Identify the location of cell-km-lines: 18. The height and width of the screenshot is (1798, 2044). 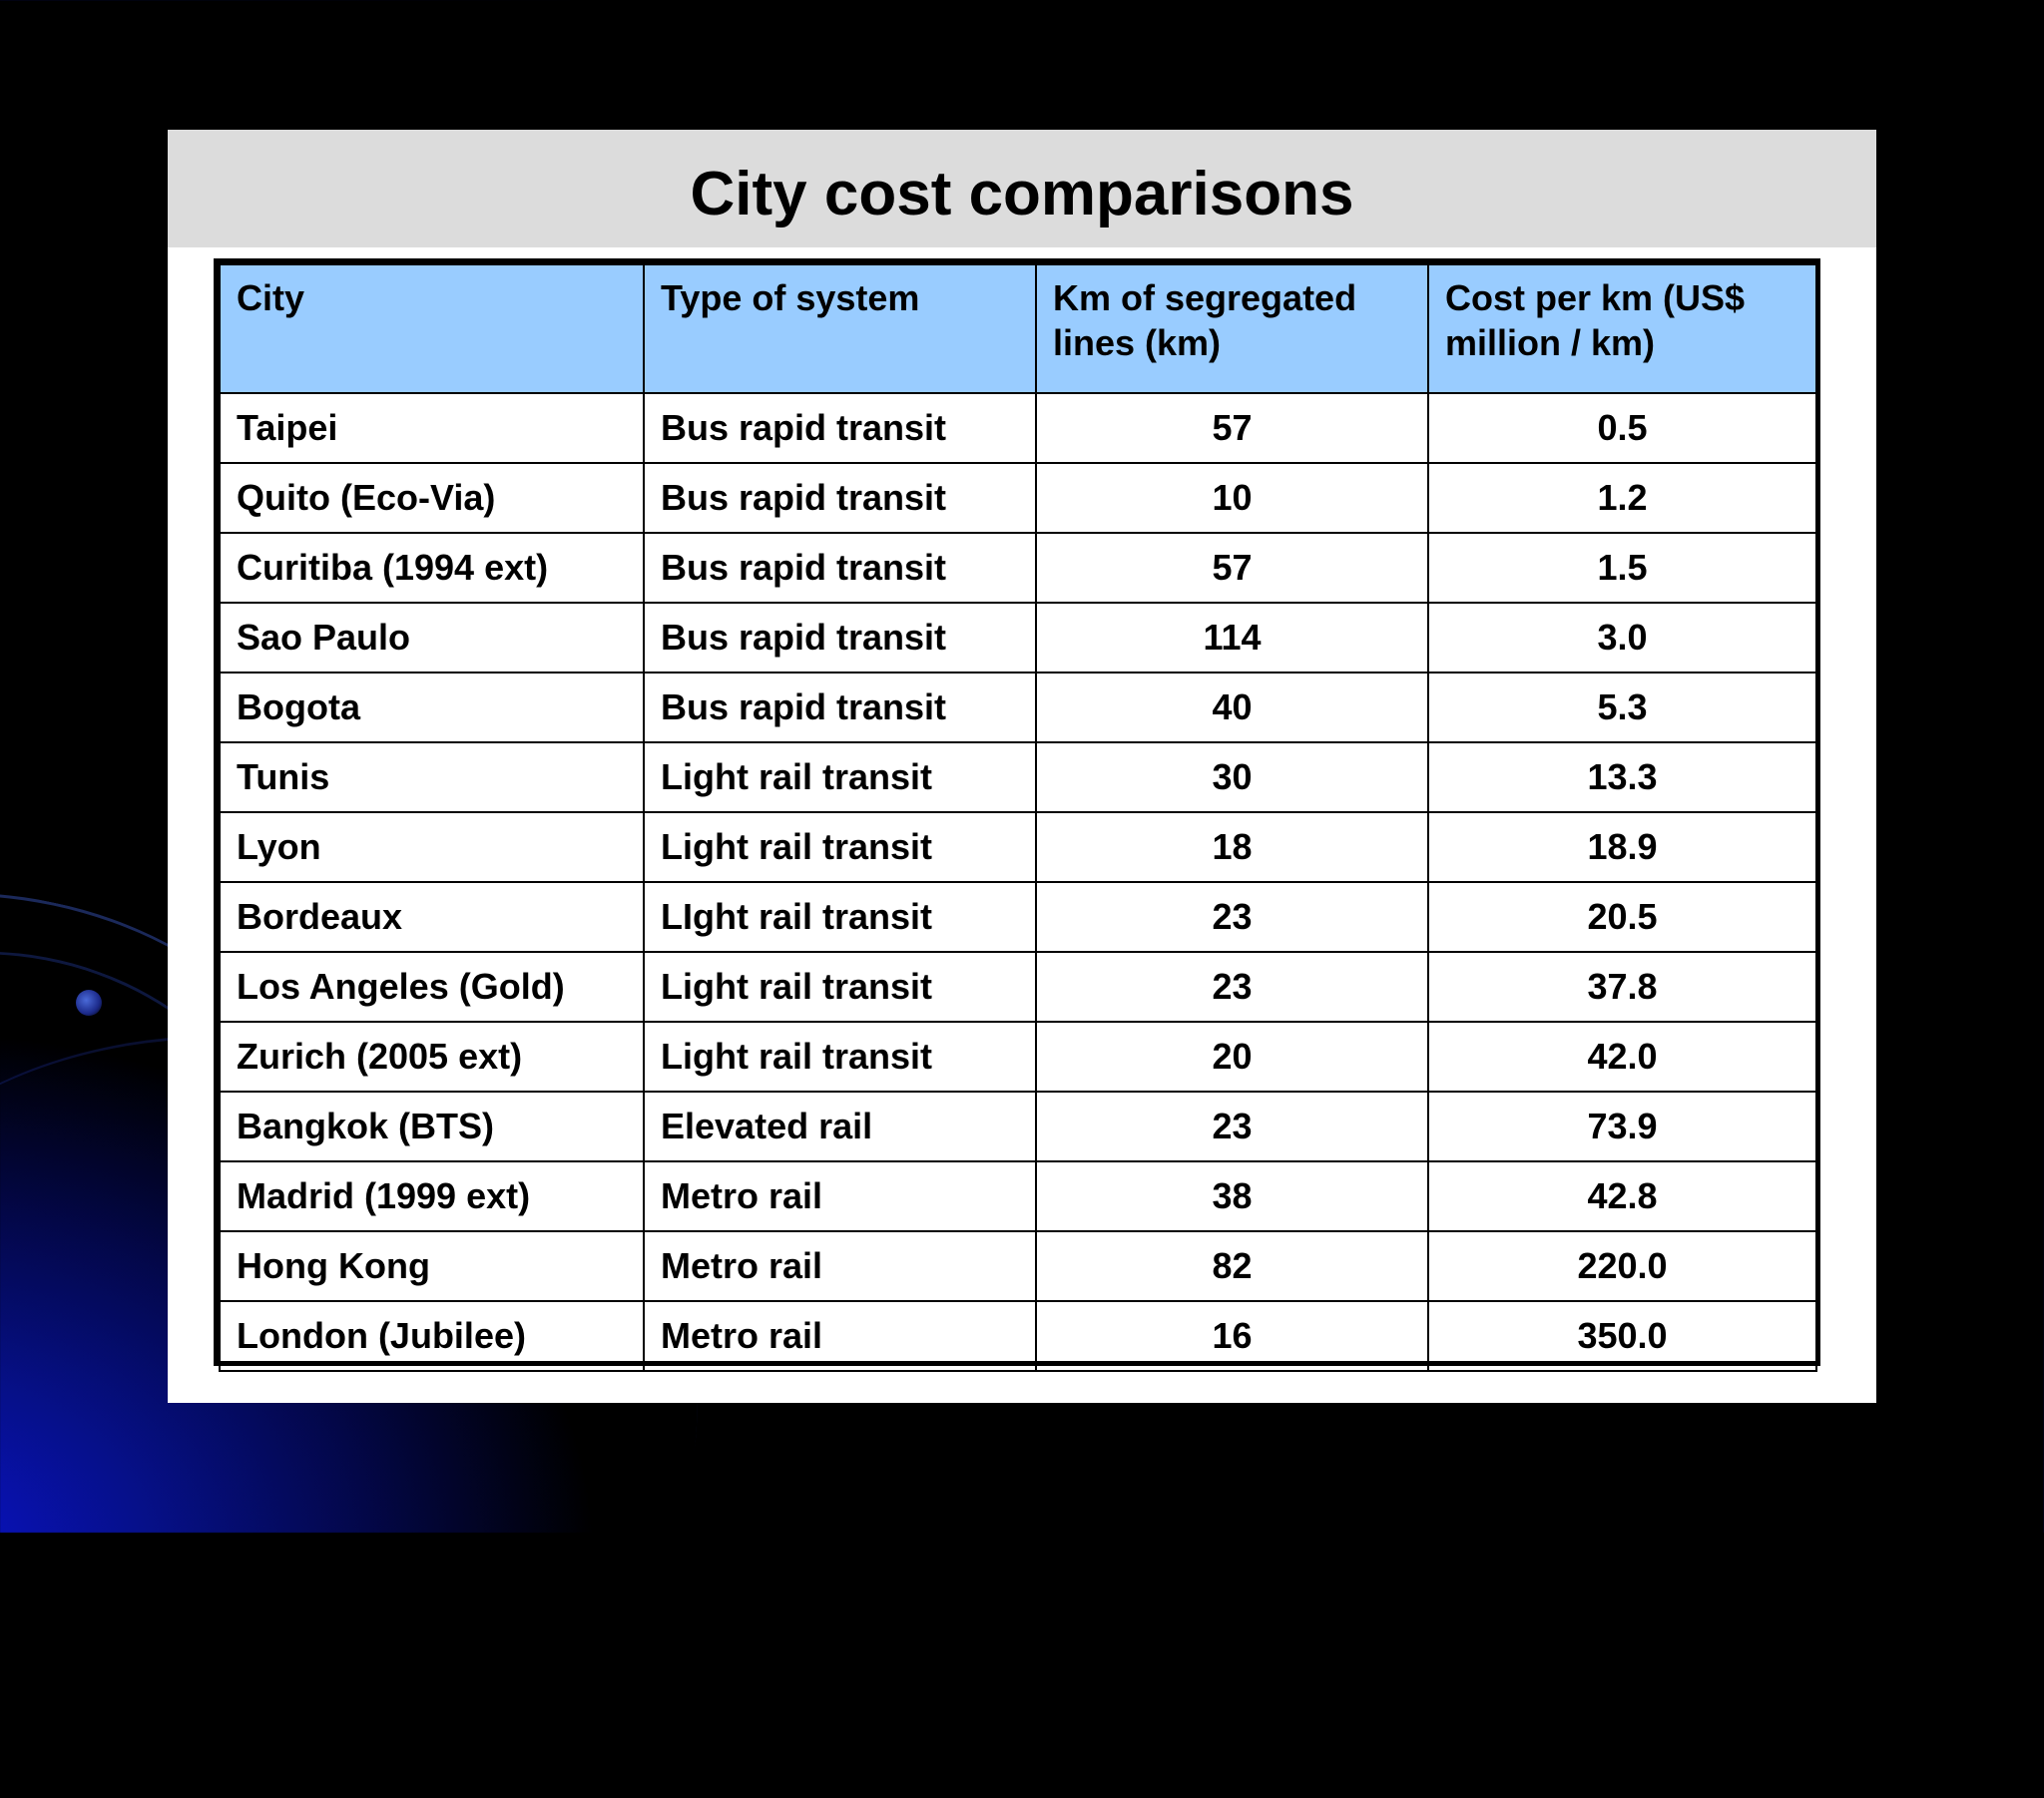
(1232, 847).